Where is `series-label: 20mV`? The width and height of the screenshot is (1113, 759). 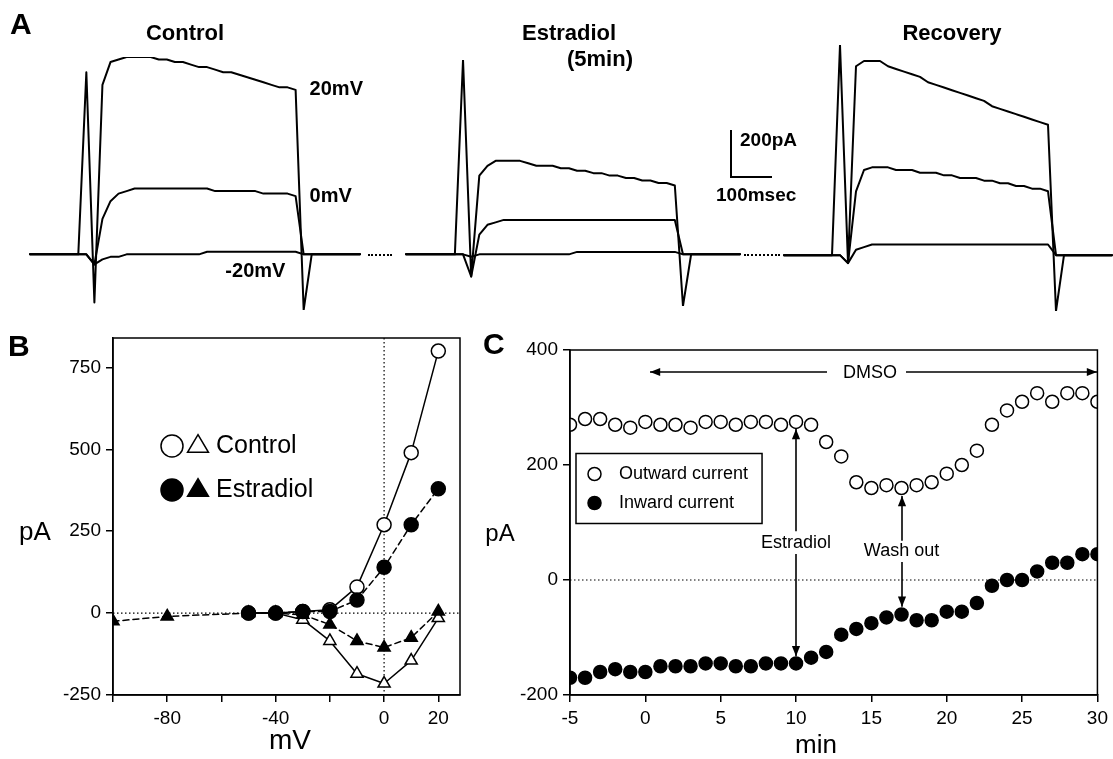
series-label: 20mV is located at coordinates (336, 88).